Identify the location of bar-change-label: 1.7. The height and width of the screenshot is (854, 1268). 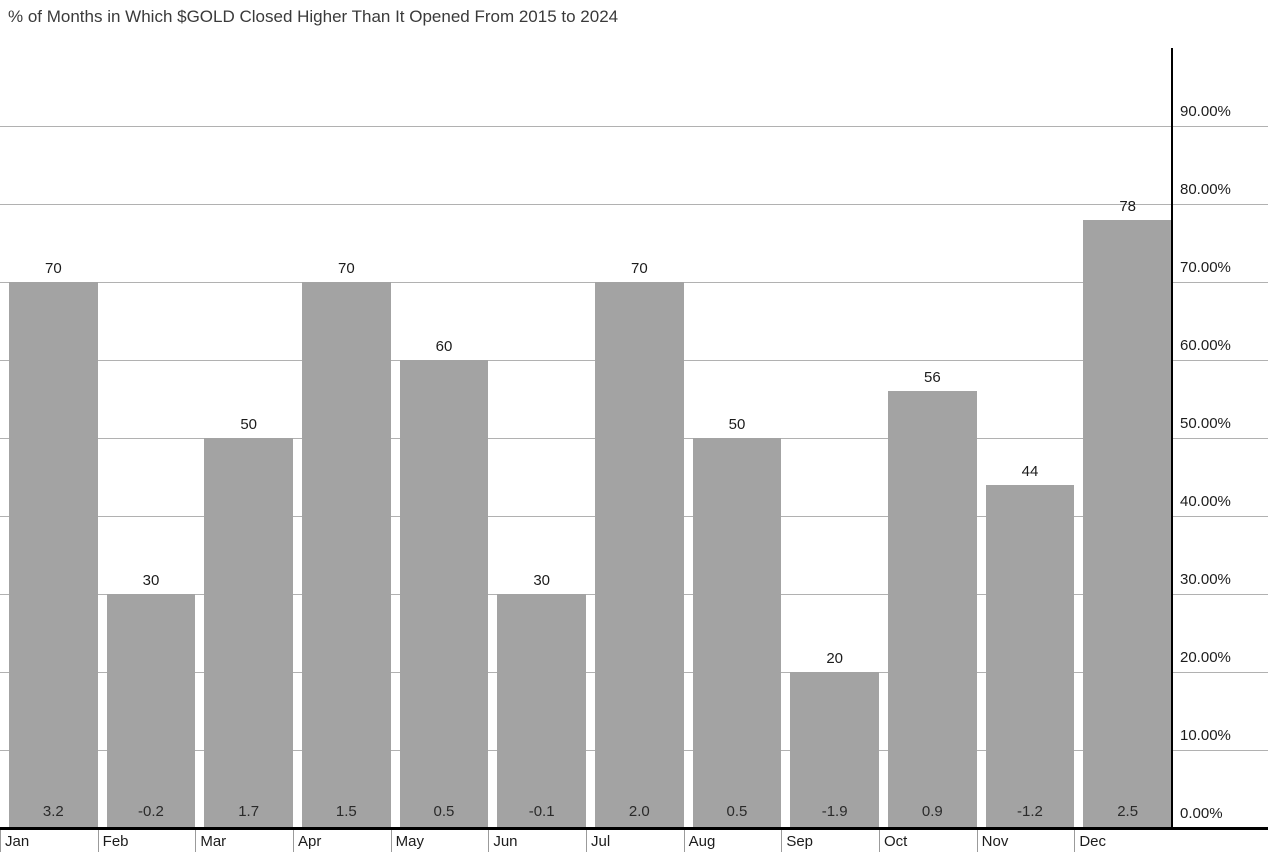
(249, 811).